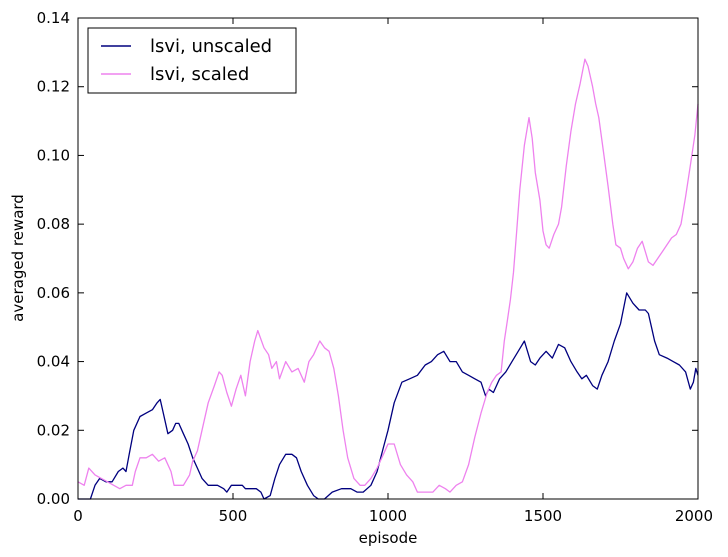 The width and height of the screenshot is (728, 557). I want to click on legend-box, so click(192, 60).